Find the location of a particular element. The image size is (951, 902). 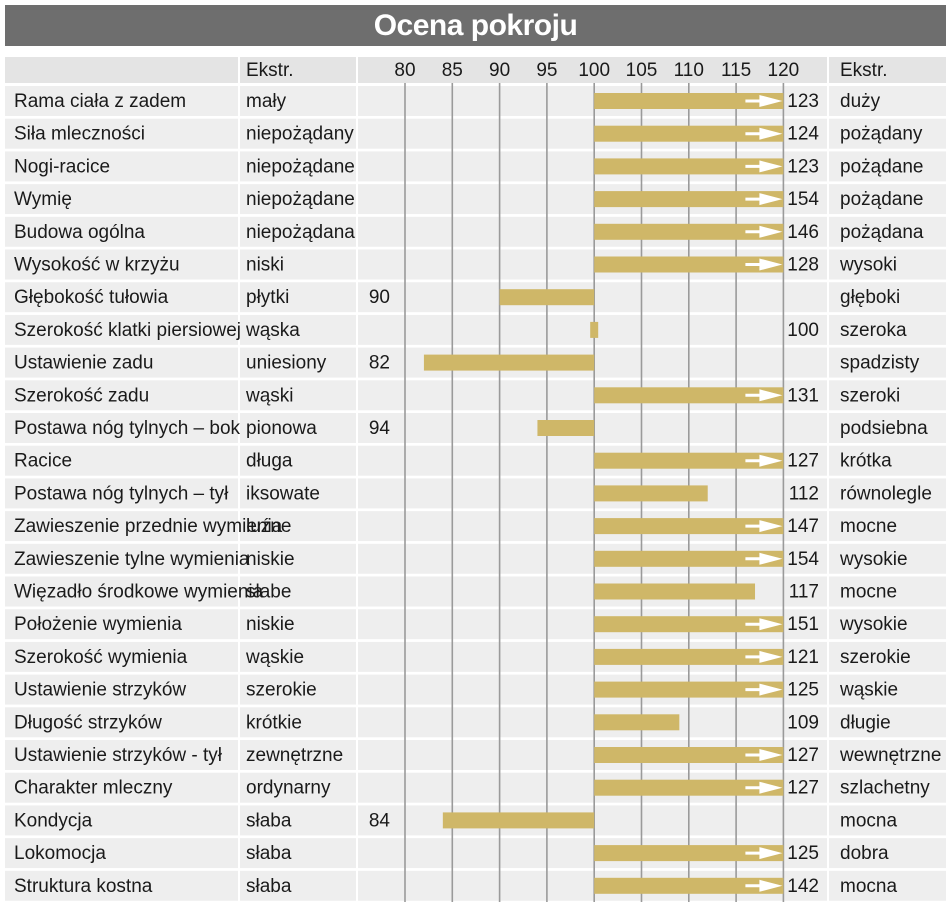

high-extreme-label: szeroki is located at coordinates (870, 395).